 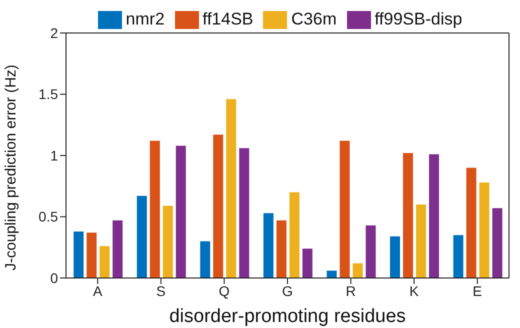 What do you see at coordinates (97, 290) in the screenshot?
I see `x-tick-label: A` at bounding box center [97, 290].